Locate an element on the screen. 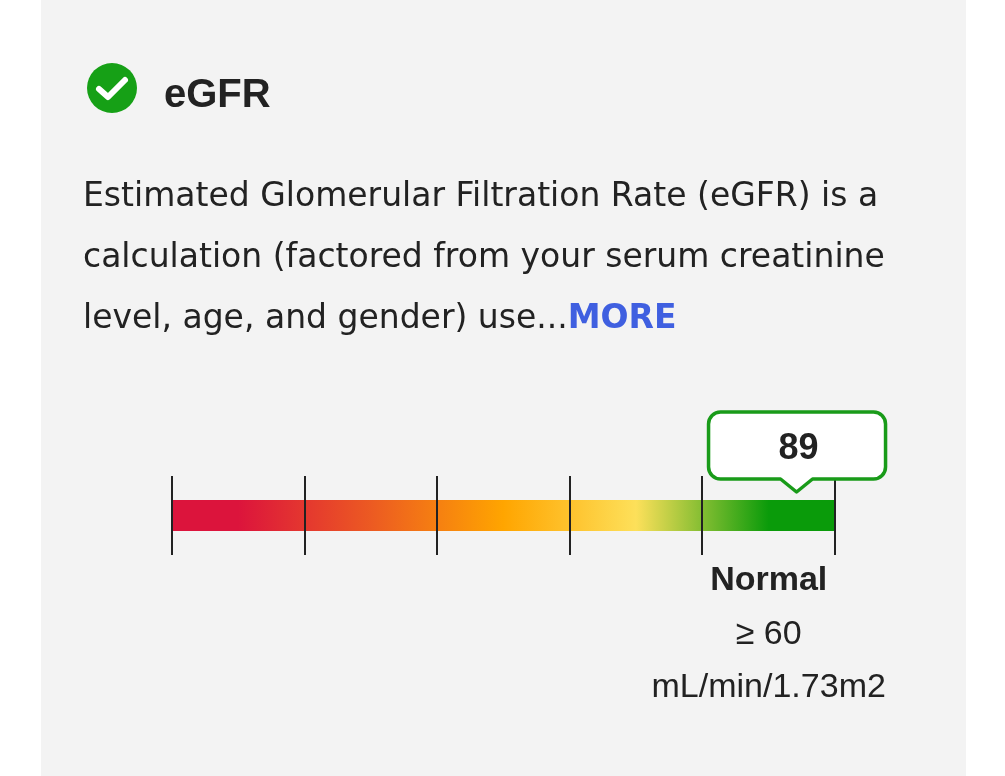 Image resolution: width=1005 pixels, height=776 pixels. text: mL/min/1.73m2 is located at coordinates (768, 685).